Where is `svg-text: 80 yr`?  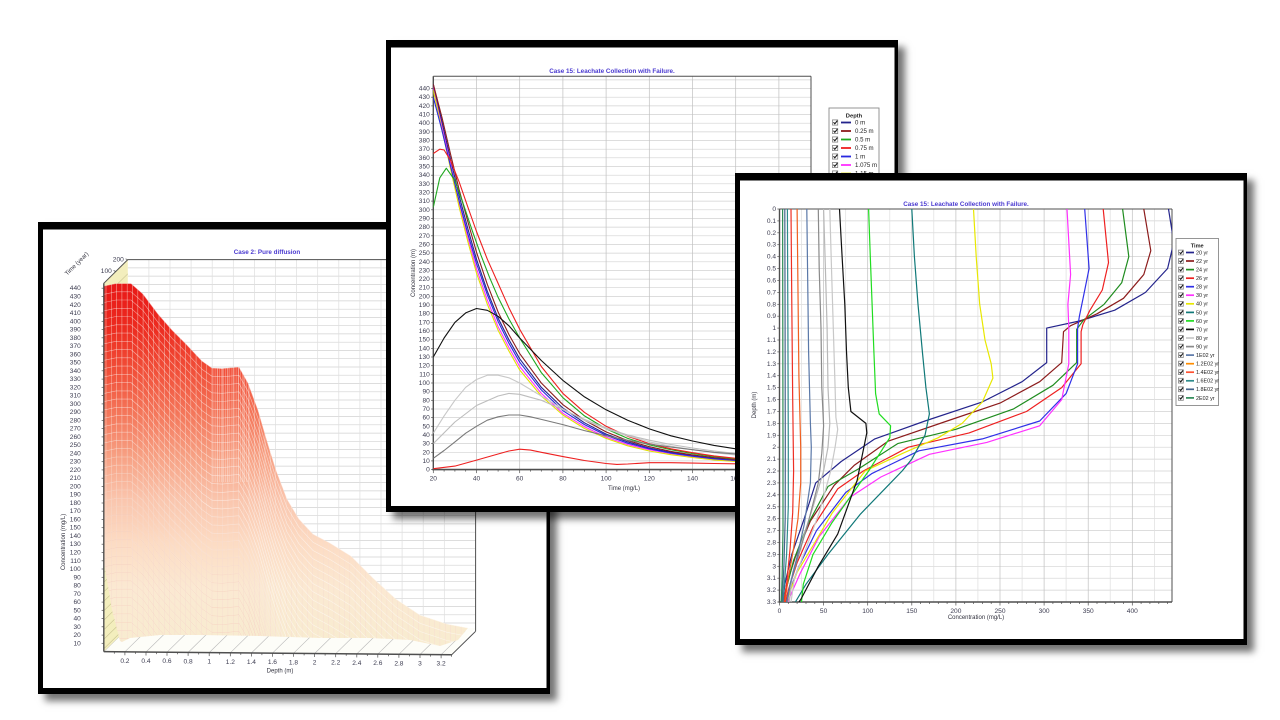 svg-text: 80 yr is located at coordinates (1202, 339).